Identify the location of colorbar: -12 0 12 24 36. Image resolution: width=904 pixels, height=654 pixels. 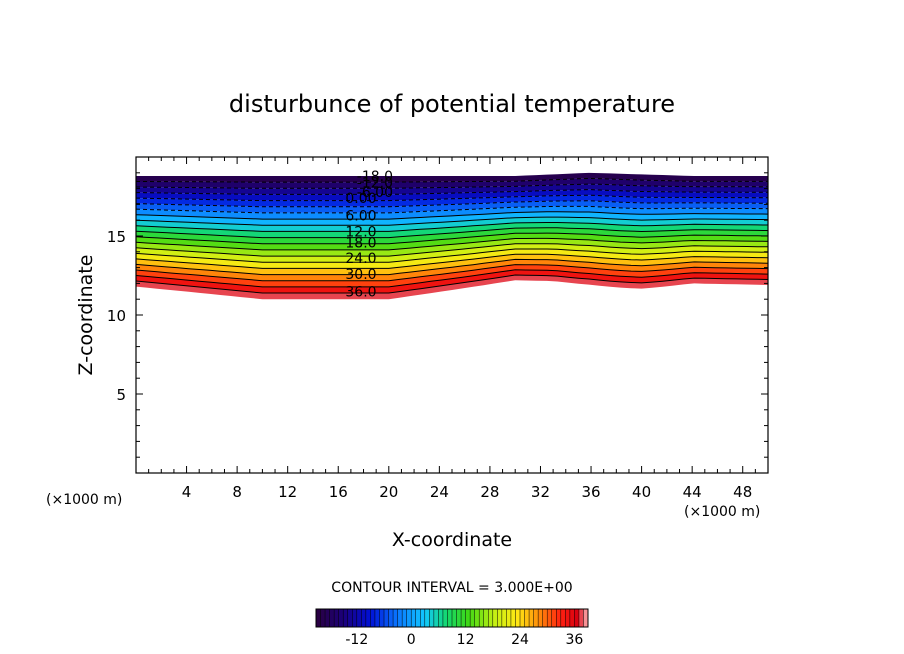
(452, 628).